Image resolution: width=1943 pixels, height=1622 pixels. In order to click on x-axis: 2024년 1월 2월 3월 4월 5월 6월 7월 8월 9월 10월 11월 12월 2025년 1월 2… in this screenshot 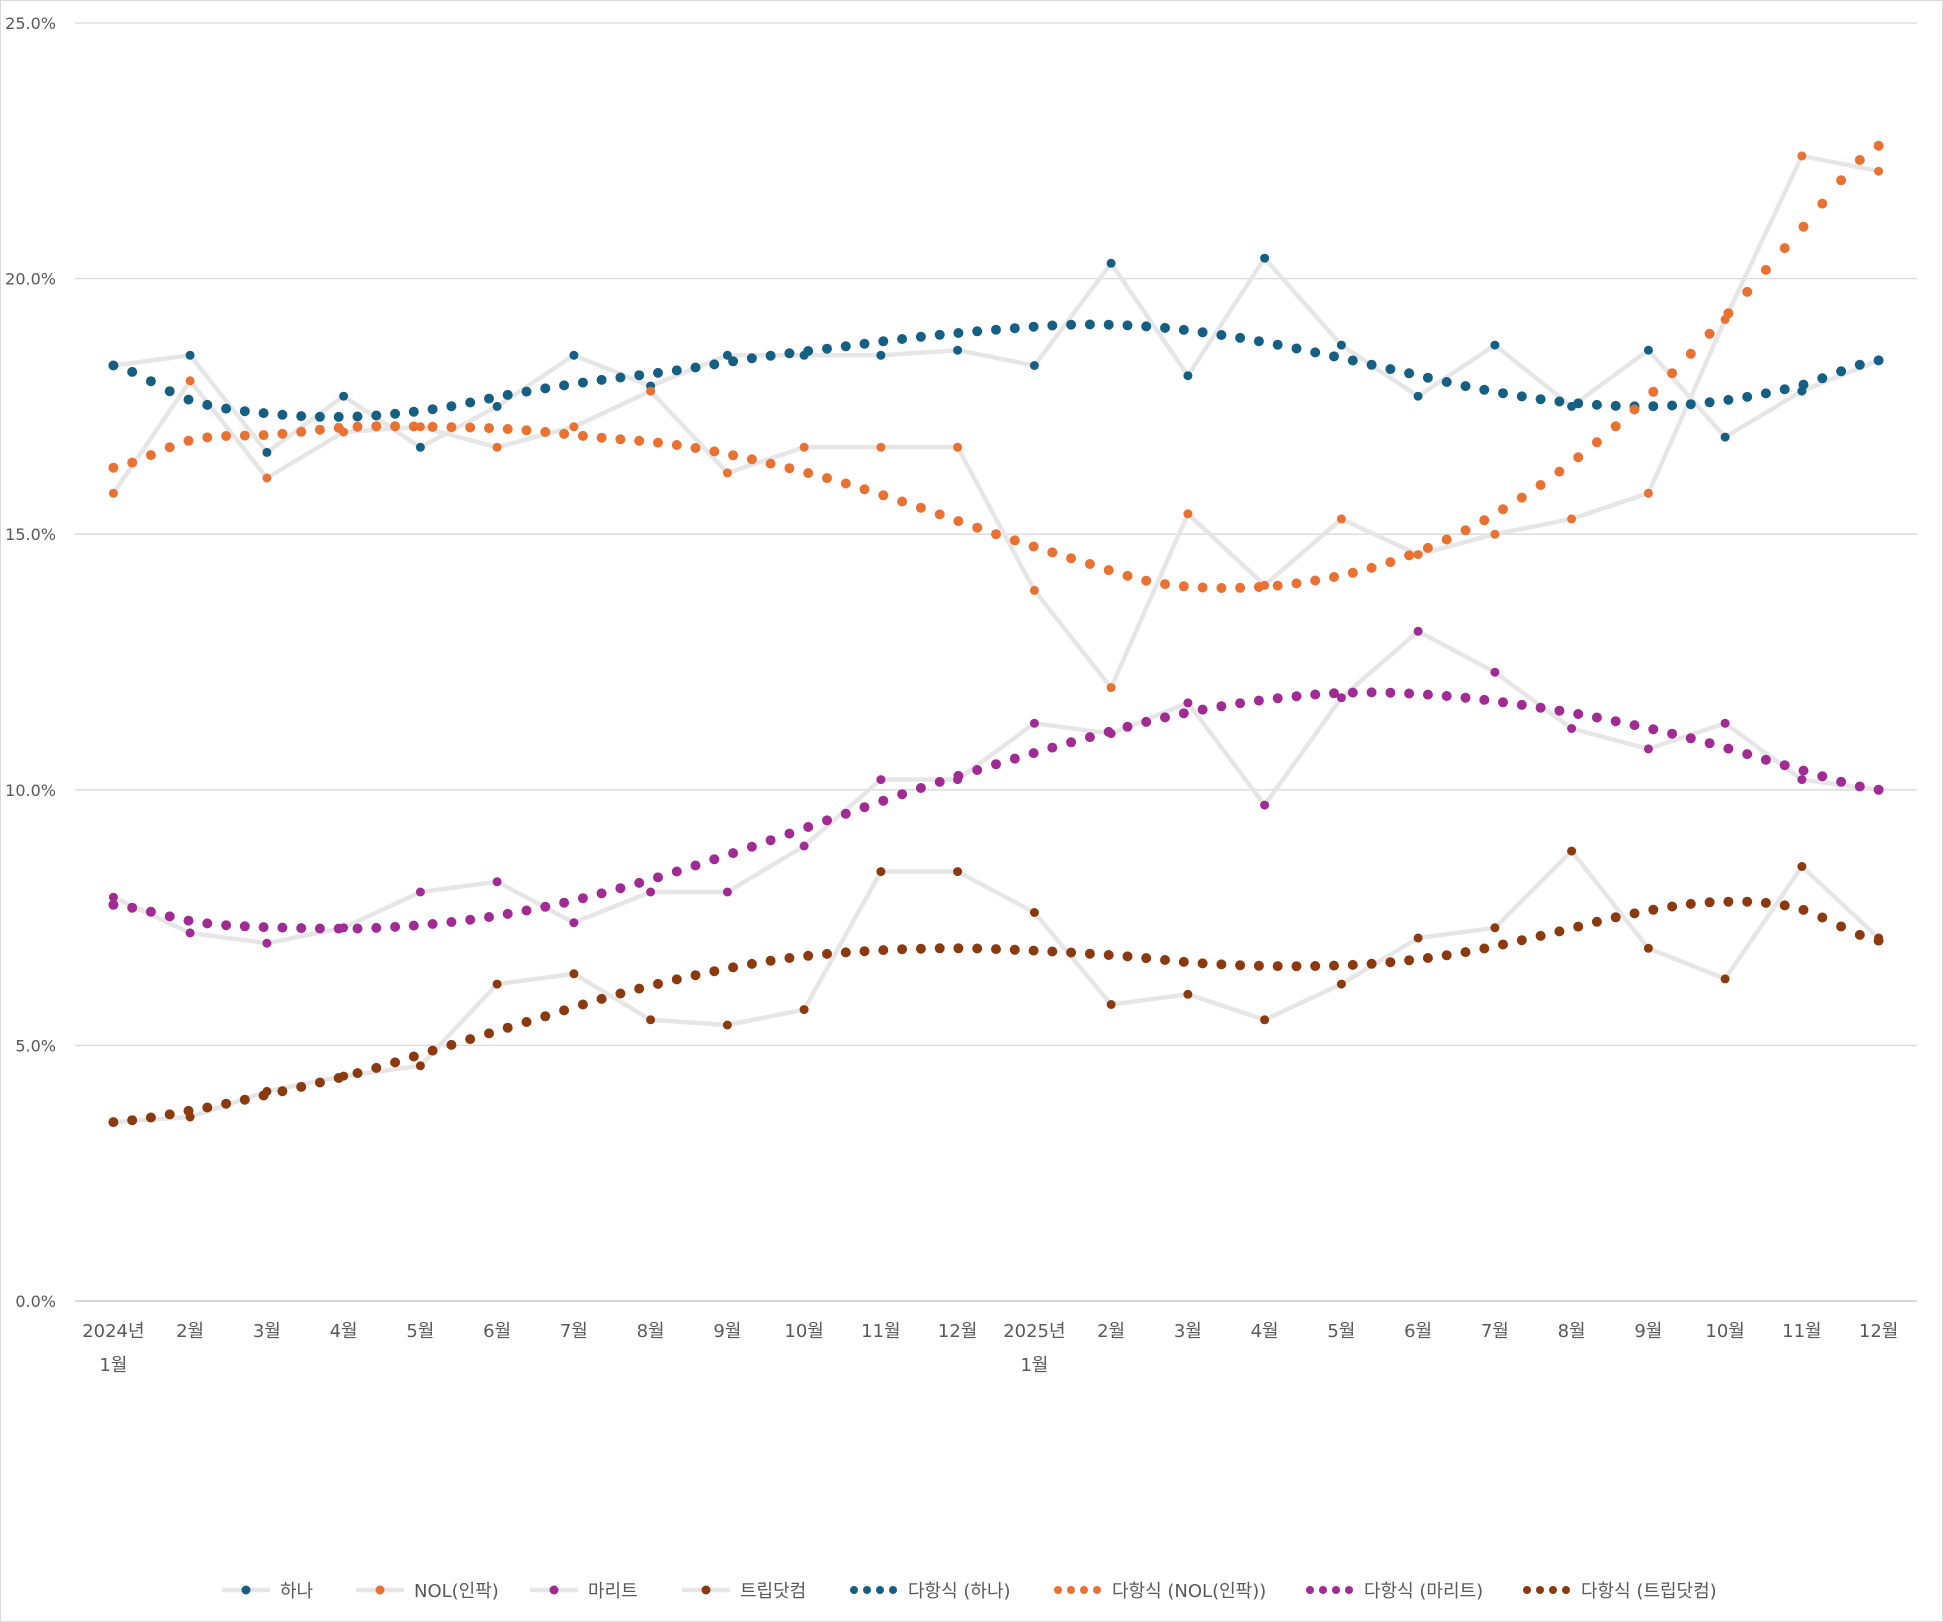, I will do `click(990, 1348)`.